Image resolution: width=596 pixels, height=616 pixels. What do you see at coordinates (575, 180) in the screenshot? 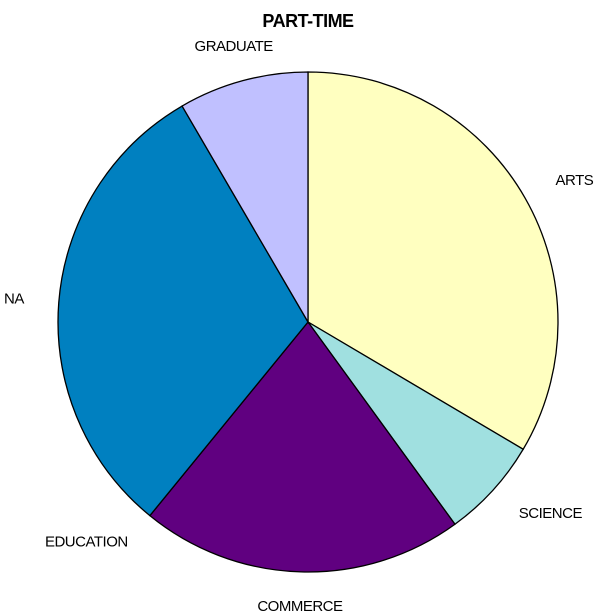
I see `slice-label: ARTS` at bounding box center [575, 180].